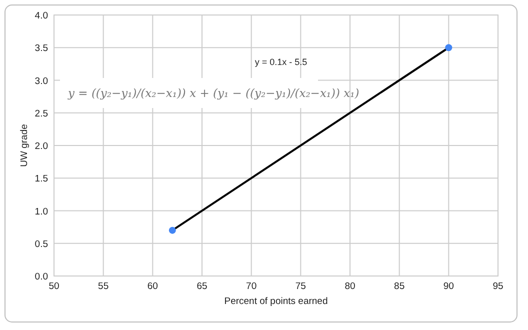 The height and width of the screenshot is (330, 528). I want to click on y-tick-label: 2.0, so click(41, 146).